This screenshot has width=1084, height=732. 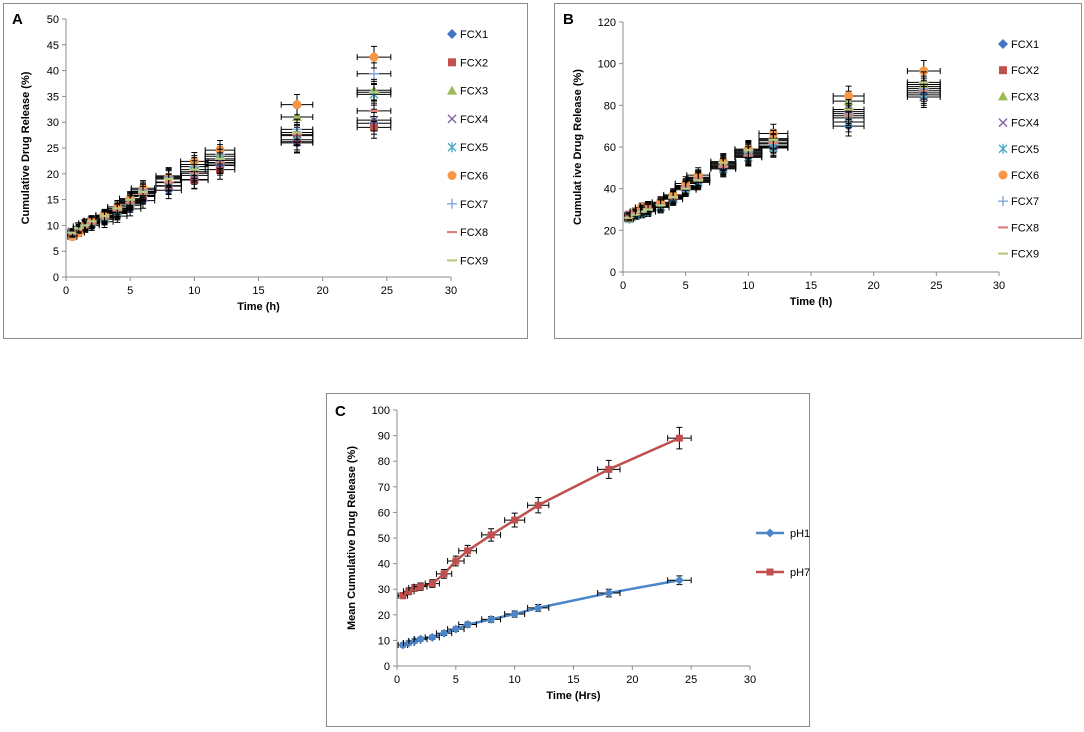 I want to click on y-tick-label-b: 100, so click(x=607, y=65).